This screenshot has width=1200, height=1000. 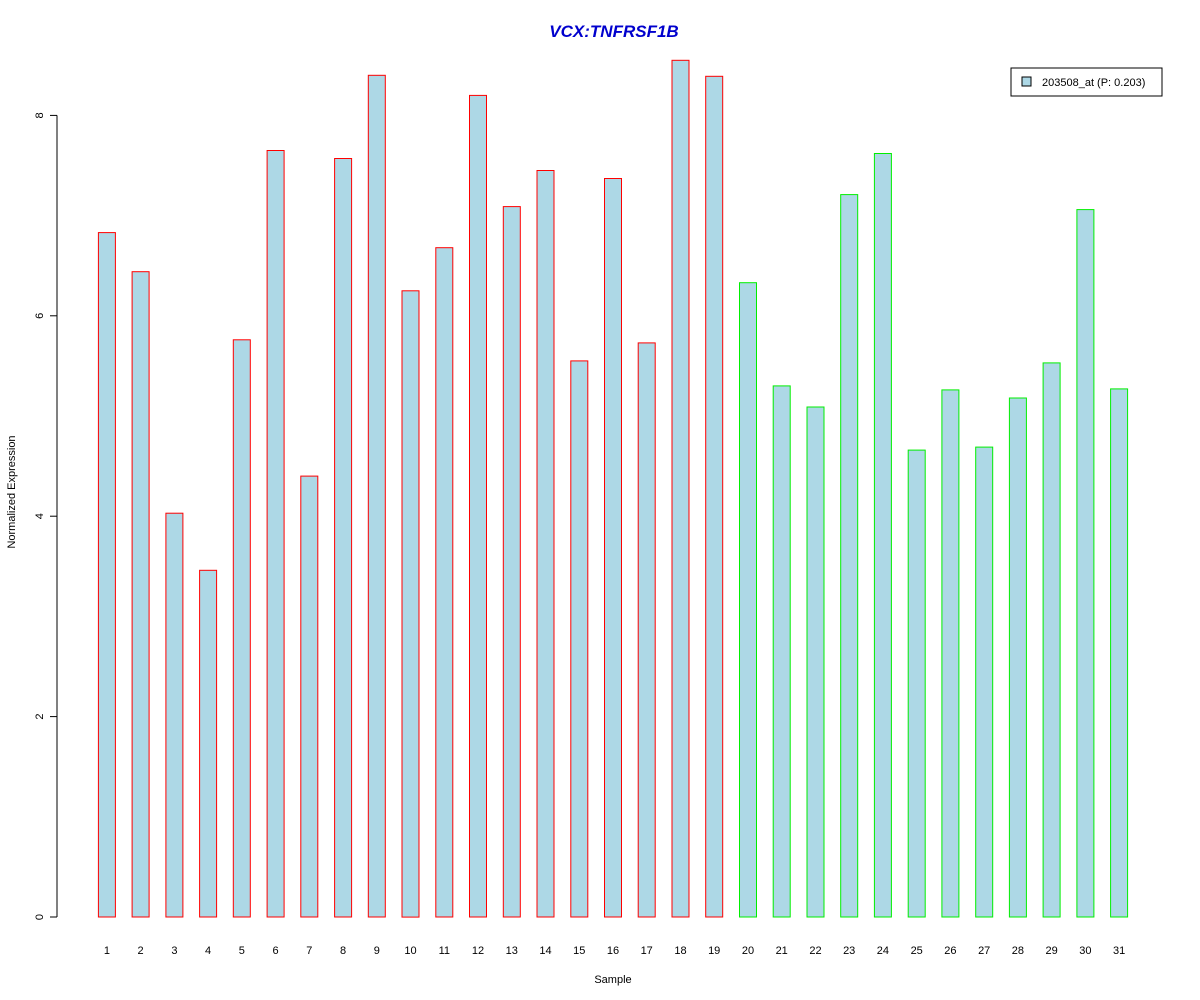 What do you see at coordinates (40, 917) in the screenshot?
I see `y-tick-label: 0` at bounding box center [40, 917].